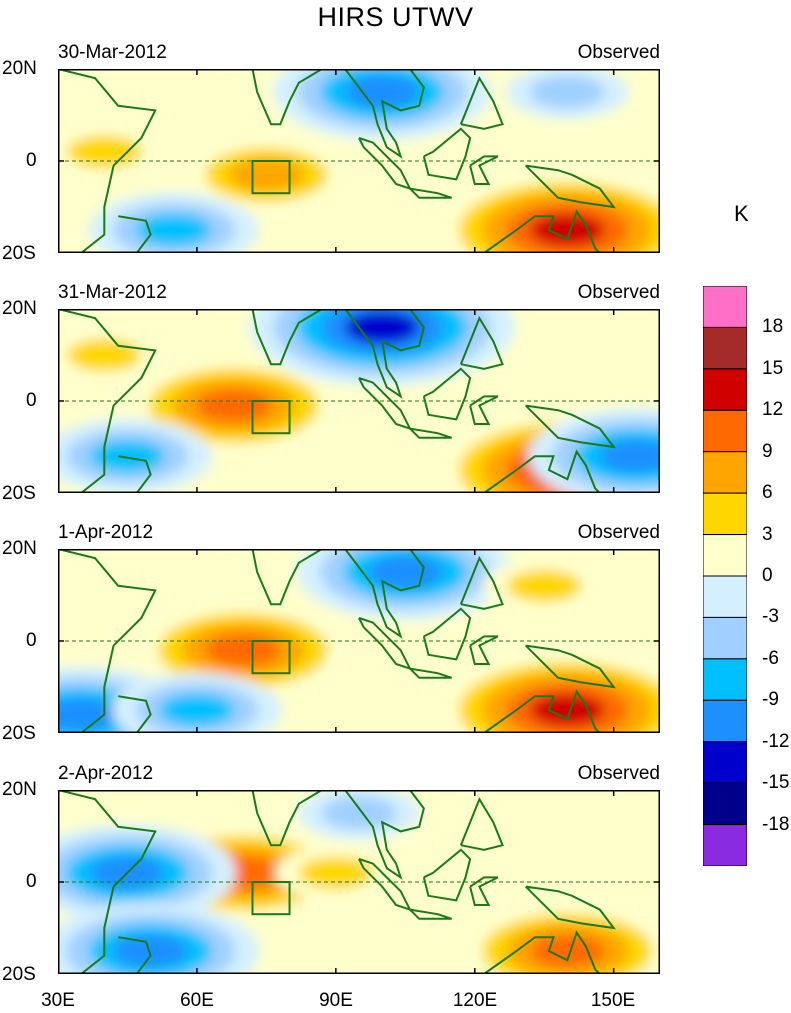  What do you see at coordinates (776, 741) in the screenshot?
I see `colorbar-tick-label: -12` at bounding box center [776, 741].